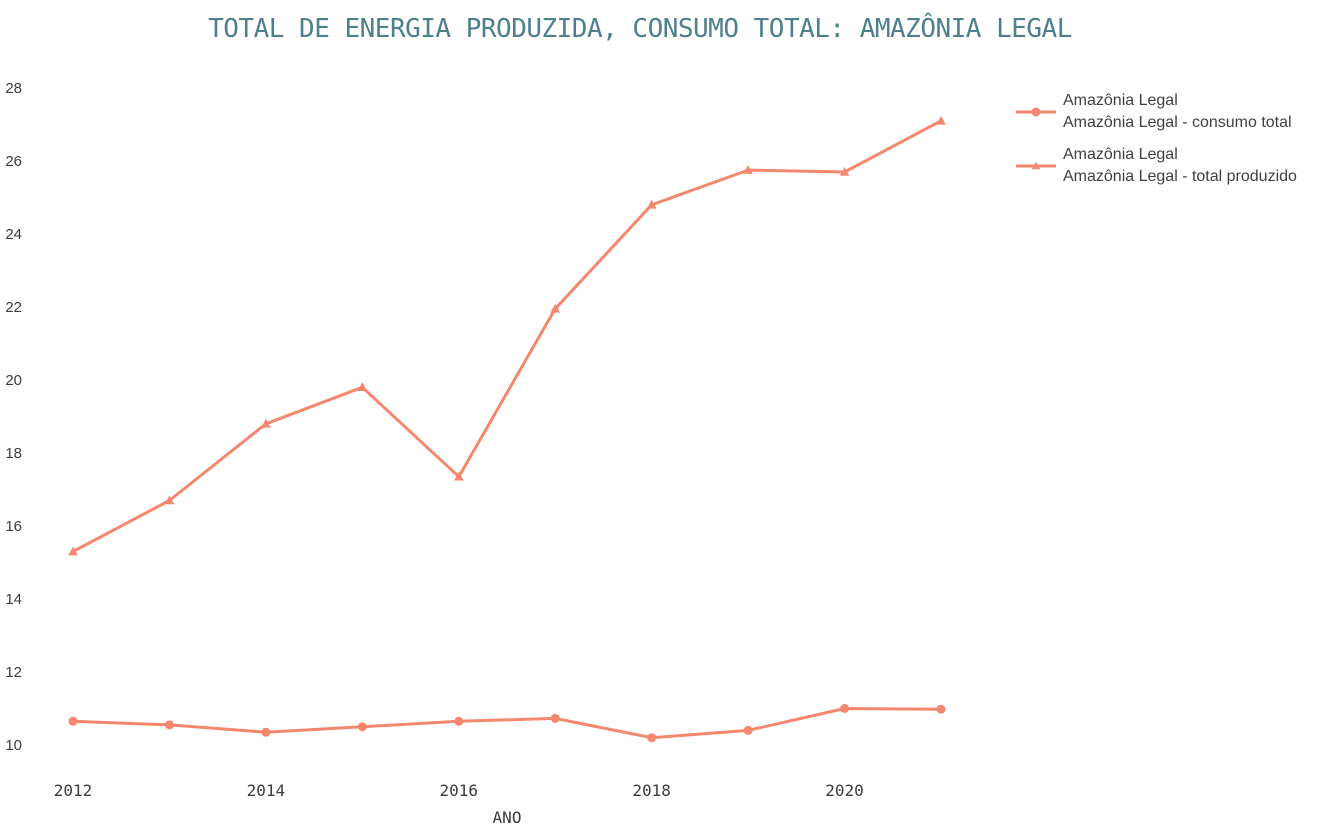 Image resolution: width=1320 pixels, height=834 pixels. What do you see at coordinates (1036, 165) in the screenshot?
I see `legend-swatch-triangle-icon` at bounding box center [1036, 165].